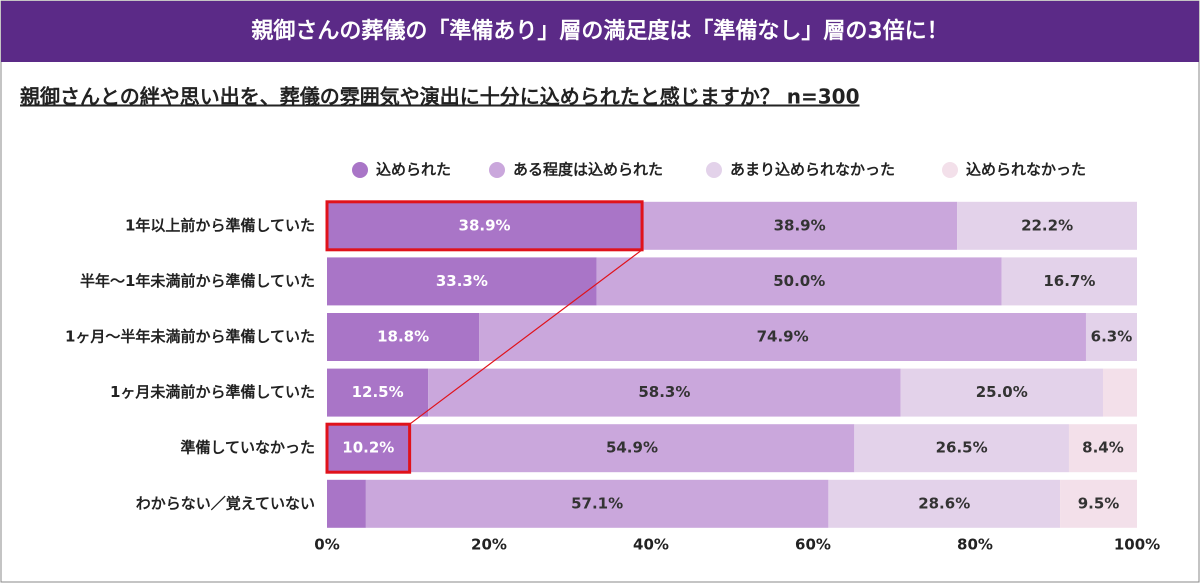  I want to click on value-label: 6.3%, so click(1112, 337).